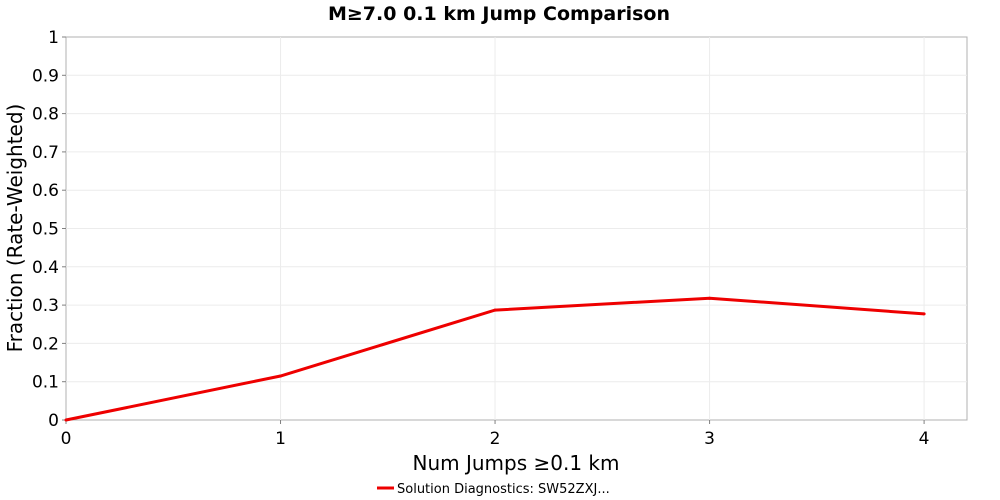 This screenshot has height=500, width=1000. Describe the element at coordinates (45, 383) in the screenshot. I see `y-tick-label: 0.1` at that location.